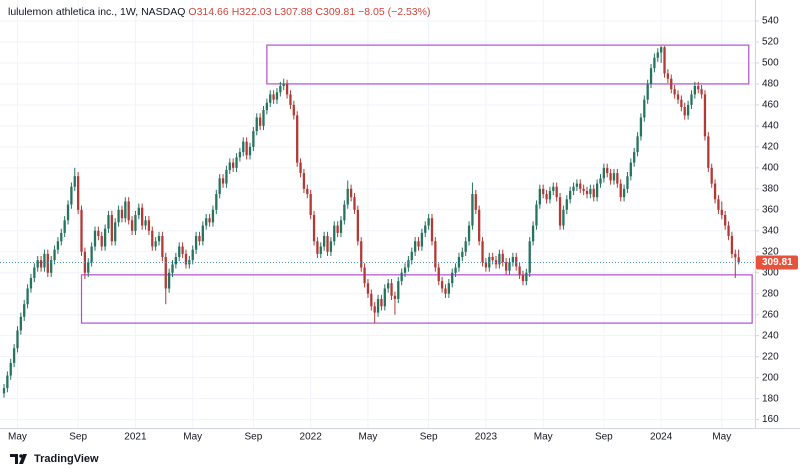 This screenshot has height=472, width=800. Describe the element at coordinates (394, 12) in the screenshot. I see `header-value: −8.05 (−2.53%)` at that location.